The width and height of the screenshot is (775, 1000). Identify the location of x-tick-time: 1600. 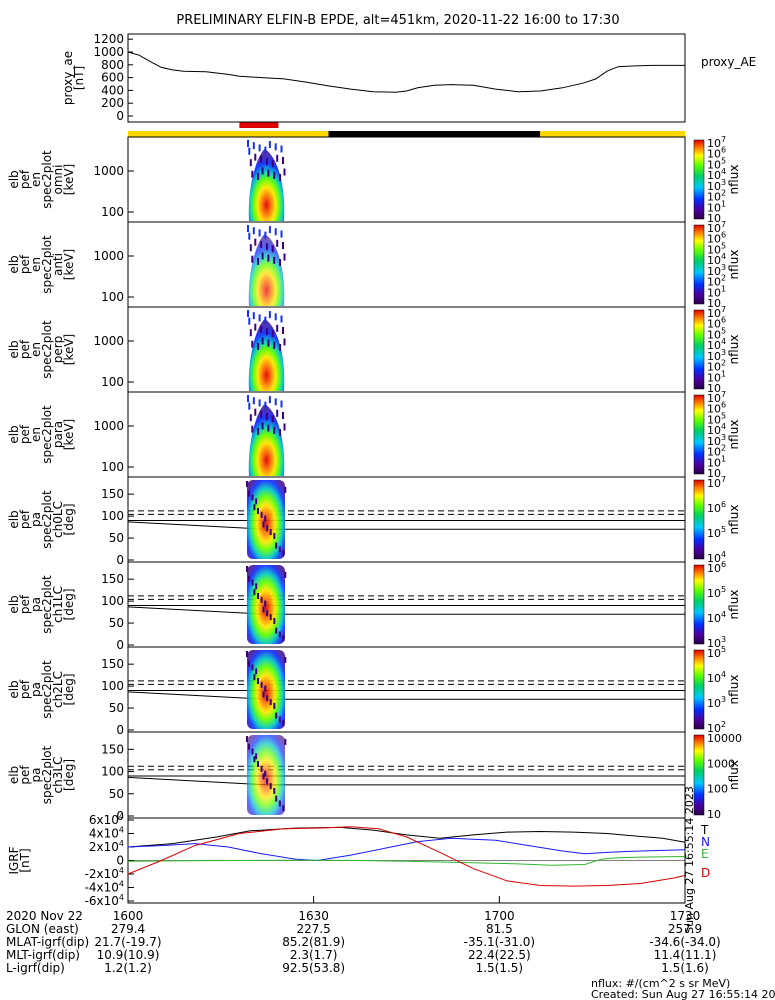
(128, 916).